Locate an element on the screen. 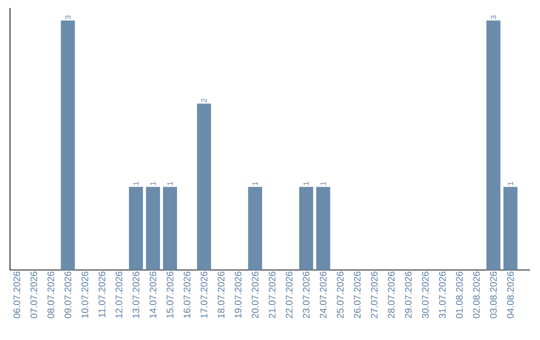 The width and height of the screenshot is (540, 340). x-tick-label: 25.07.2026 is located at coordinates (340, 295).